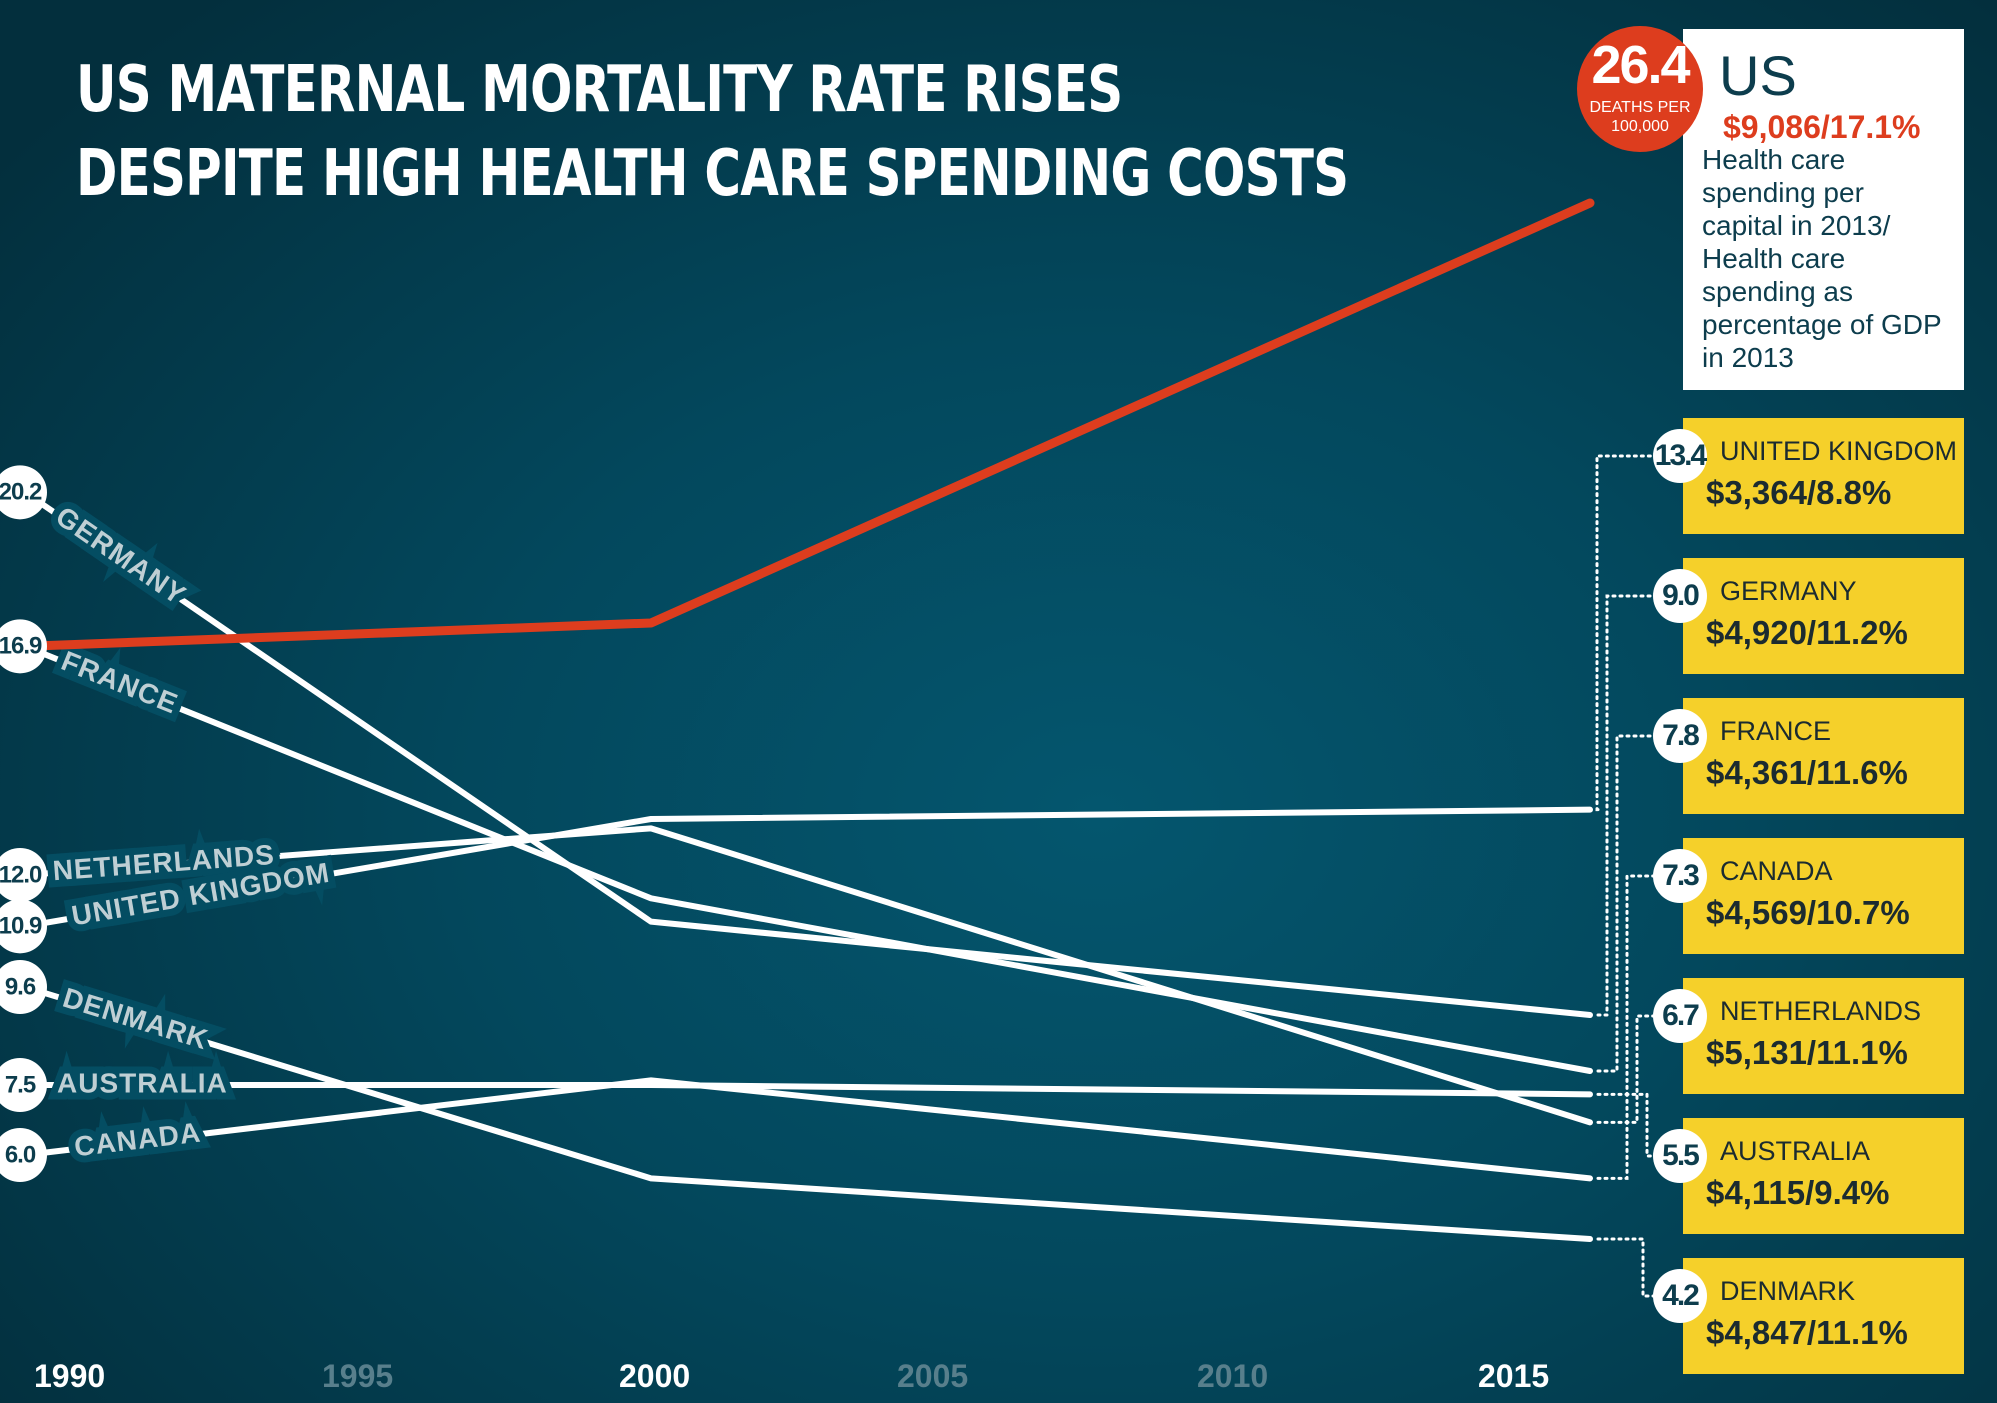 This screenshot has height=1403, width=1997. What do you see at coordinates (20, 1084) in the screenshot?
I see `start-value-label: 7.5` at bounding box center [20, 1084].